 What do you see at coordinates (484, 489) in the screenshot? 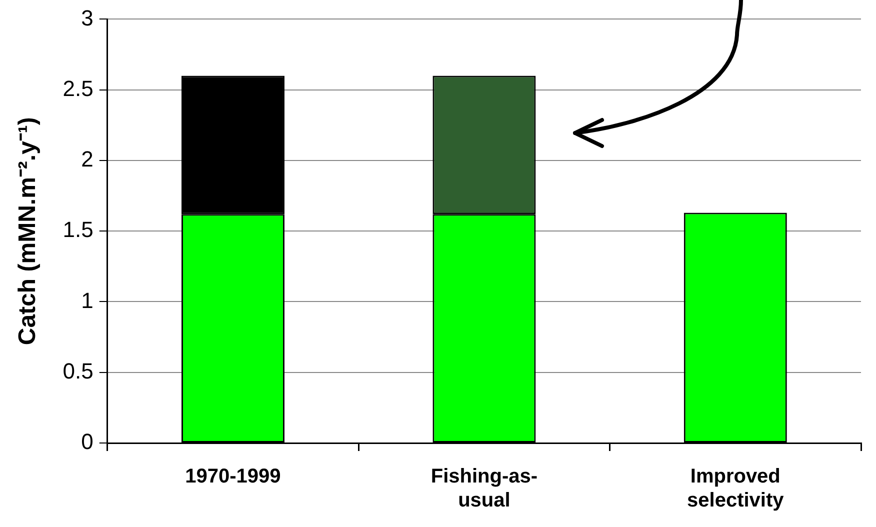
I see `x-tick-label: Fishing-as-usual` at bounding box center [484, 489].